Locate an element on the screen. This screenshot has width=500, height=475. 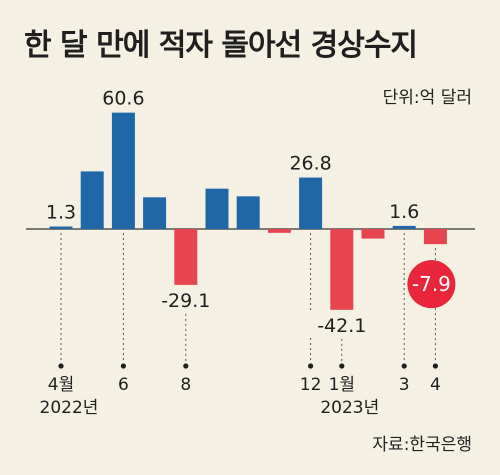
chart-title: 한 달 만에 적자 돌아선 경상수지 is located at coordinates (221, 45).